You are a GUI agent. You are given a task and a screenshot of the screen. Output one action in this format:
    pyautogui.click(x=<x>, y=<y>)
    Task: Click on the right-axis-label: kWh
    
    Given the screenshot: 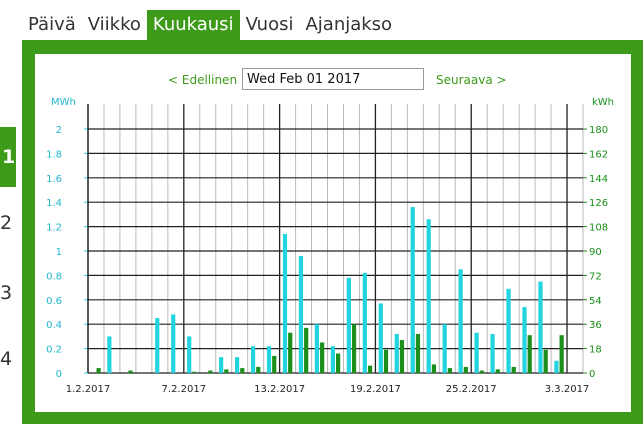 What is the action you would take?
    pyautogui.click(x=603, y=102)
    